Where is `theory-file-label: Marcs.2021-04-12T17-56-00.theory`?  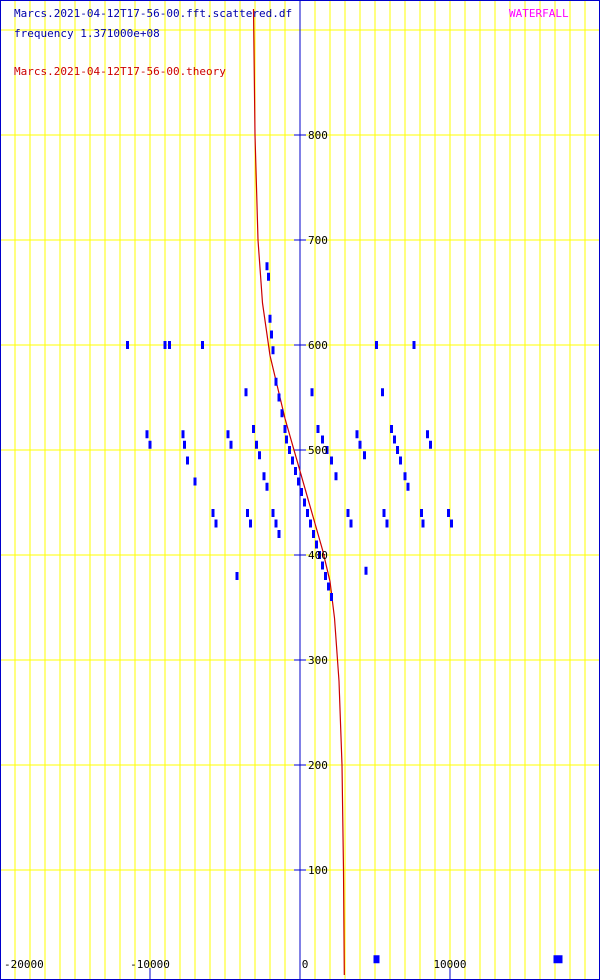 theory-file-label: Marcs.2021-04-12T17-56-00.theory is located at coordinates (120, 71).